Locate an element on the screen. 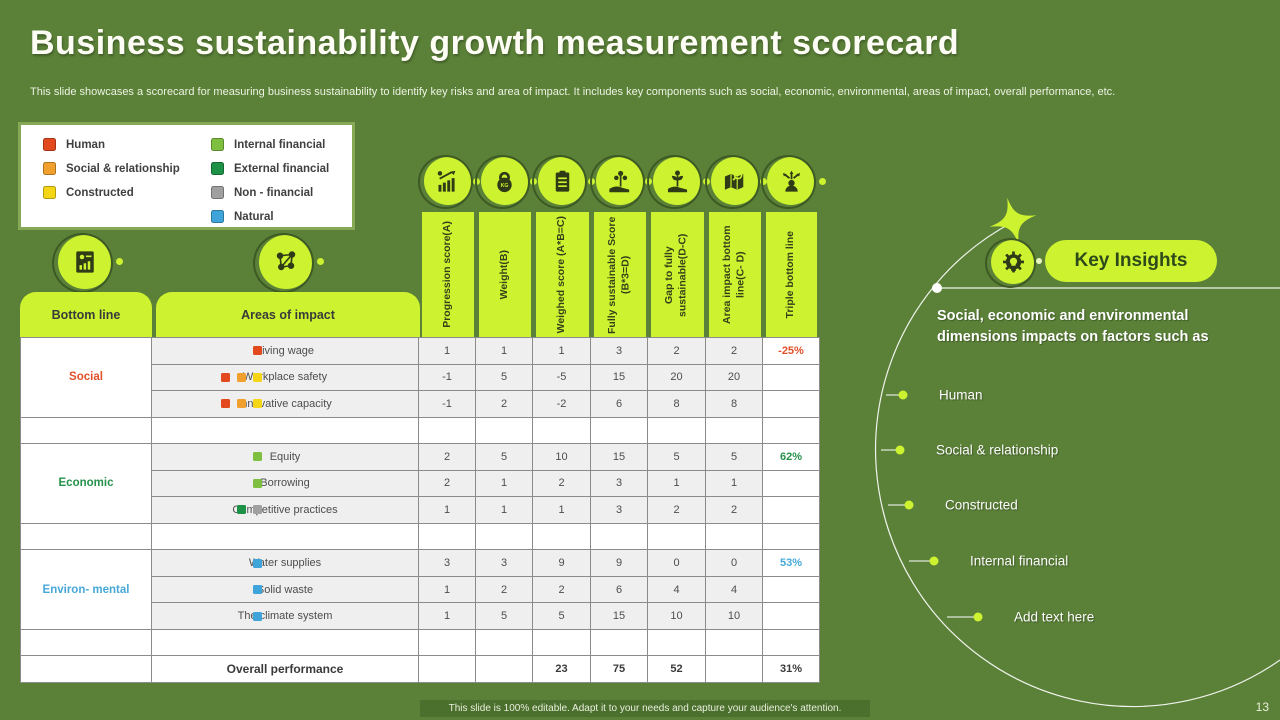  tab-bottom-line-label: Bottom line is located at coordinates (86, 314).